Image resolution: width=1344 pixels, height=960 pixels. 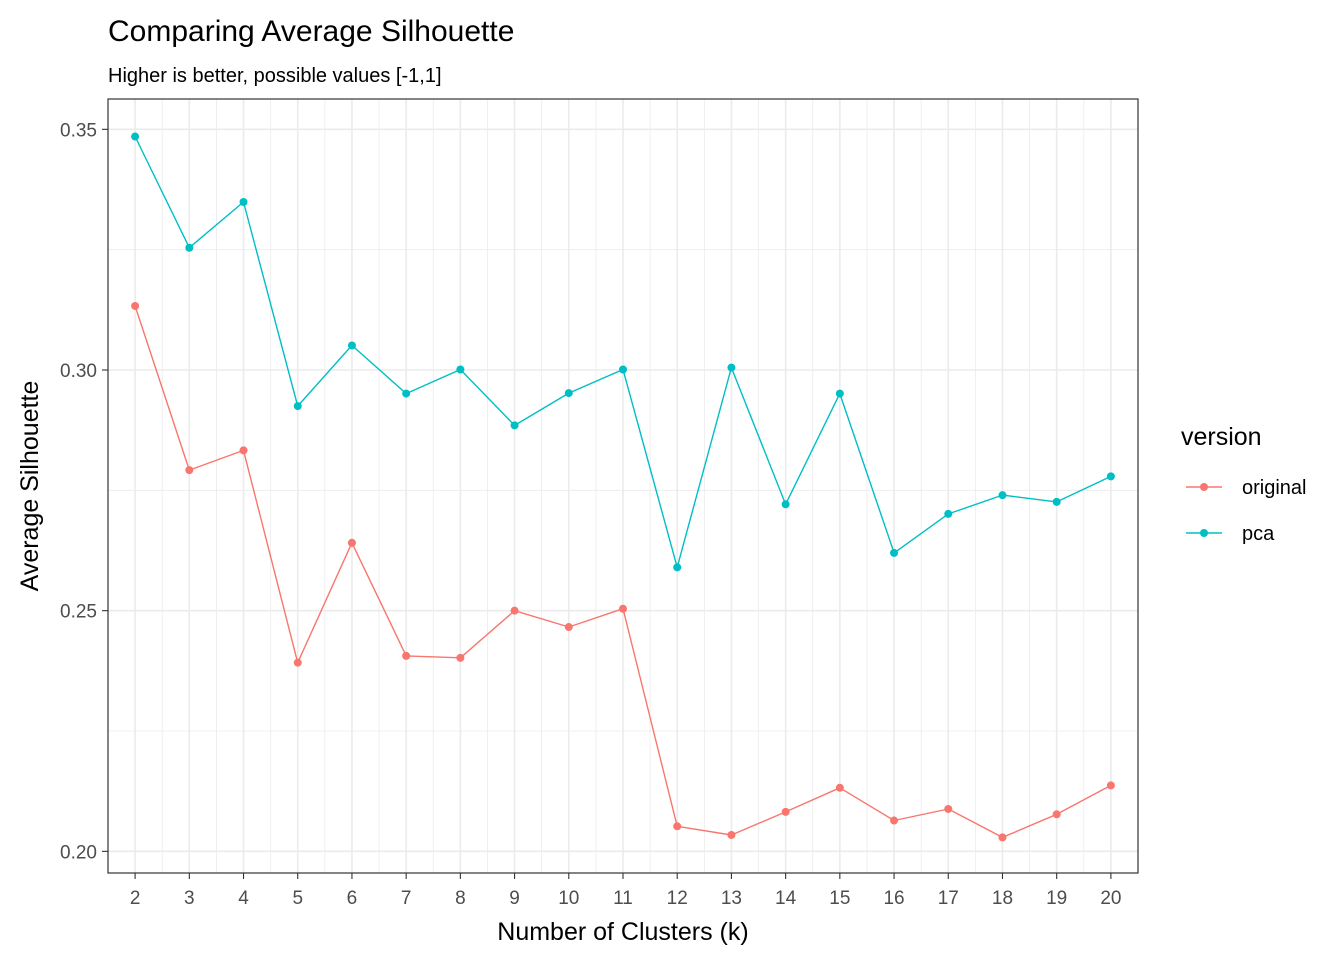 I want to click on legend: version original pca, so click(x=1243, y=484).